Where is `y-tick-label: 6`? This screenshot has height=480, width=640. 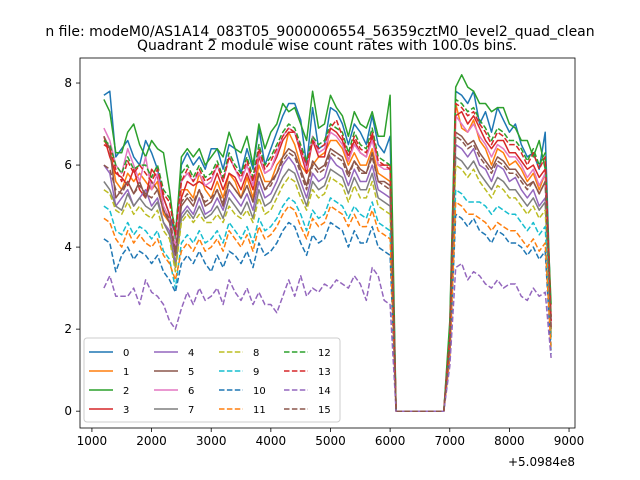 y-tick-label: 6 is located at coordinates (68, 165).